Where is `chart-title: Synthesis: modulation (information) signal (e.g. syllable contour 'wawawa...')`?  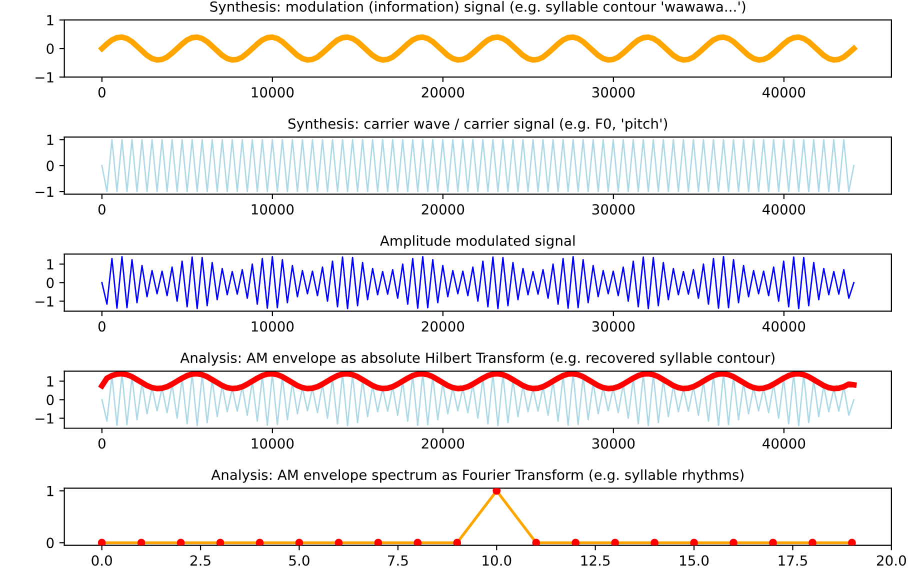
chart-title: Synthesis: modulation (information) signal (e.g. syllable contour 'wawawa...') is located at coordinates (478, 8).